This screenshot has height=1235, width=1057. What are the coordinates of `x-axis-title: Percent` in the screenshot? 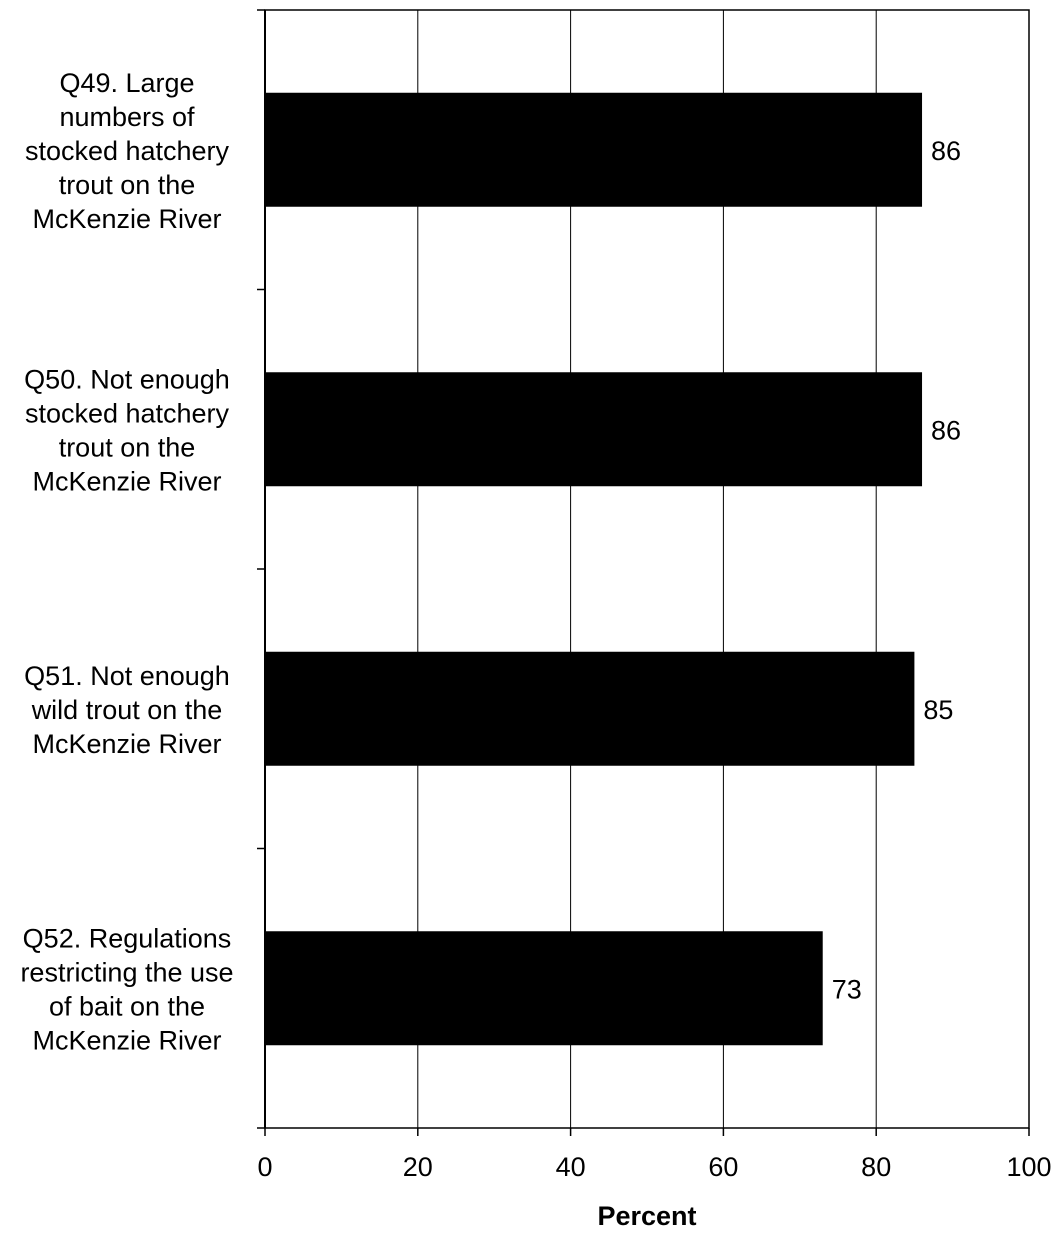 It's located at (646, 1216).